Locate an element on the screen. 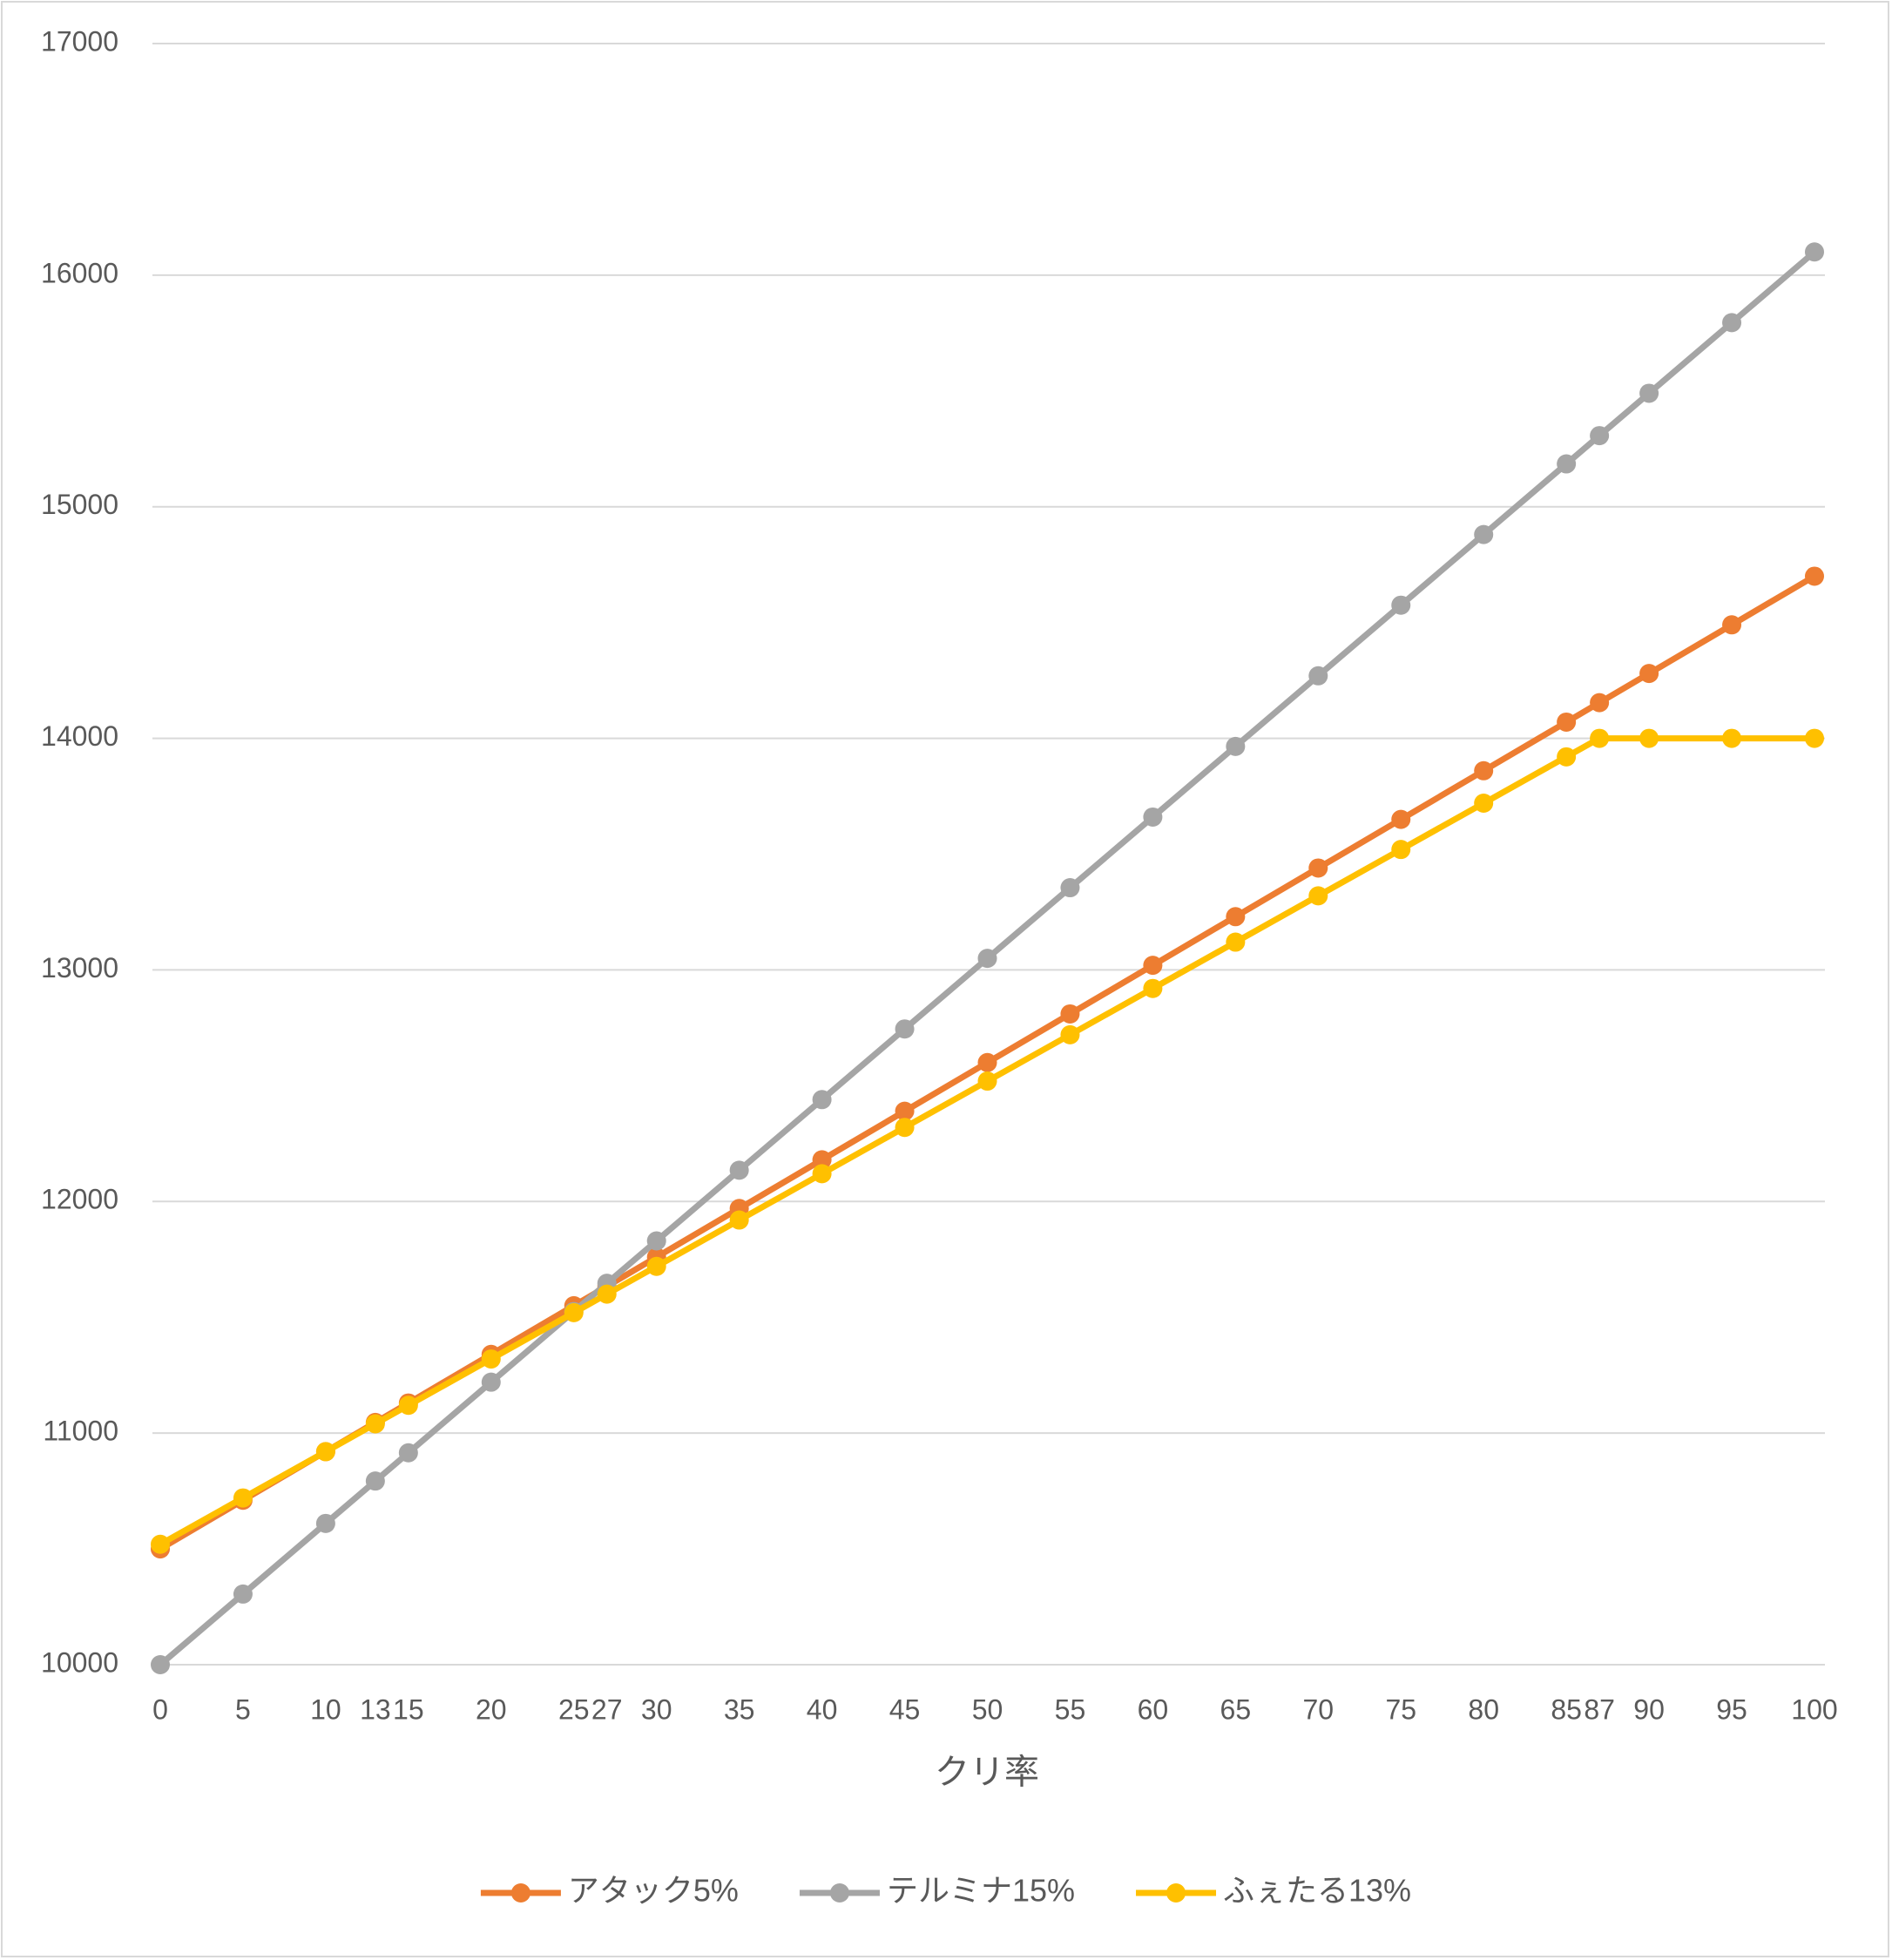 Image resolution: width=1892 pixels, height=1960 pixels. x-tick-label: 55 is located at coordinates (1070, 1709).